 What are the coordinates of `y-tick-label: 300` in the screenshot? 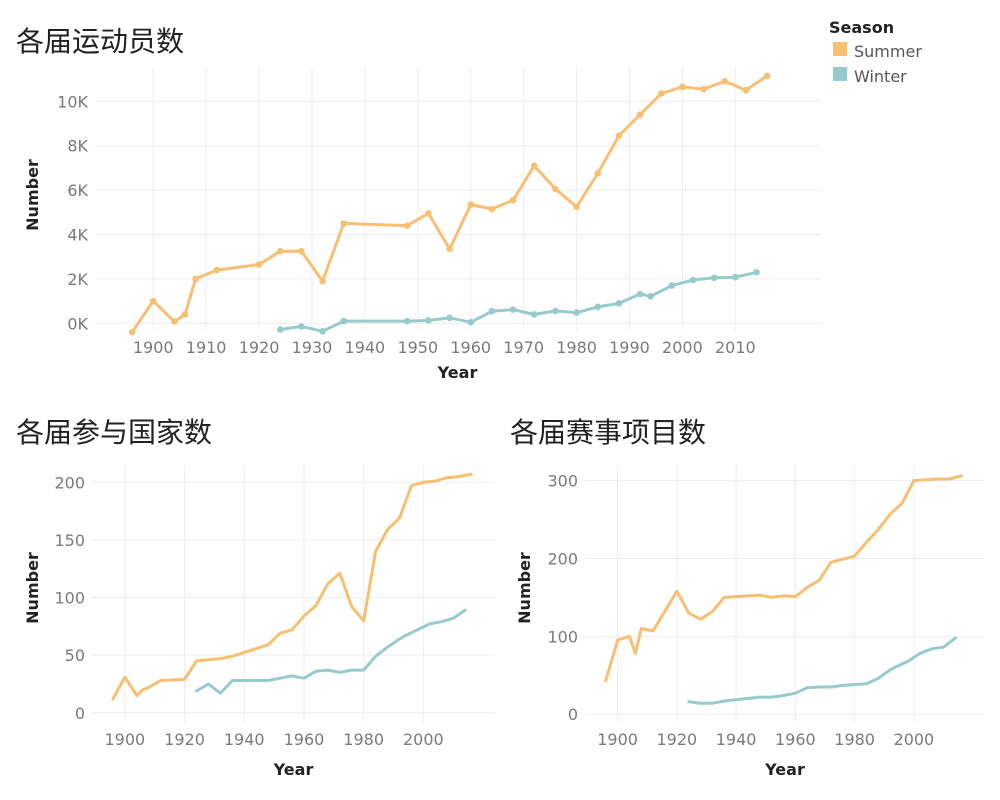 It's located at (562, 481).